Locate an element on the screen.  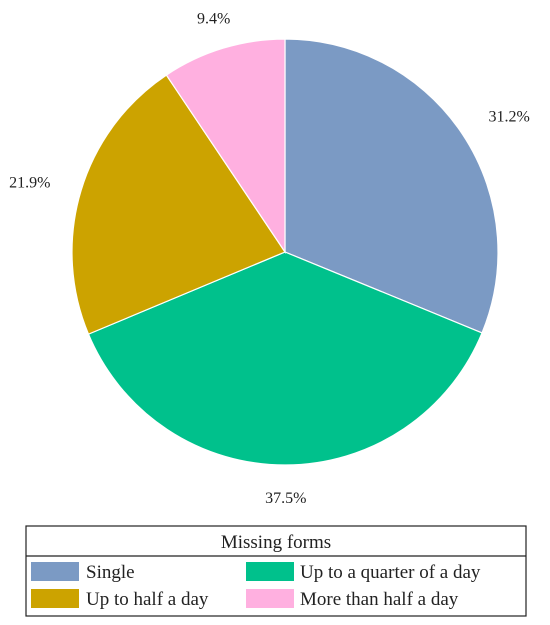
legend-swatch-single is located at coordinates (55, 571).